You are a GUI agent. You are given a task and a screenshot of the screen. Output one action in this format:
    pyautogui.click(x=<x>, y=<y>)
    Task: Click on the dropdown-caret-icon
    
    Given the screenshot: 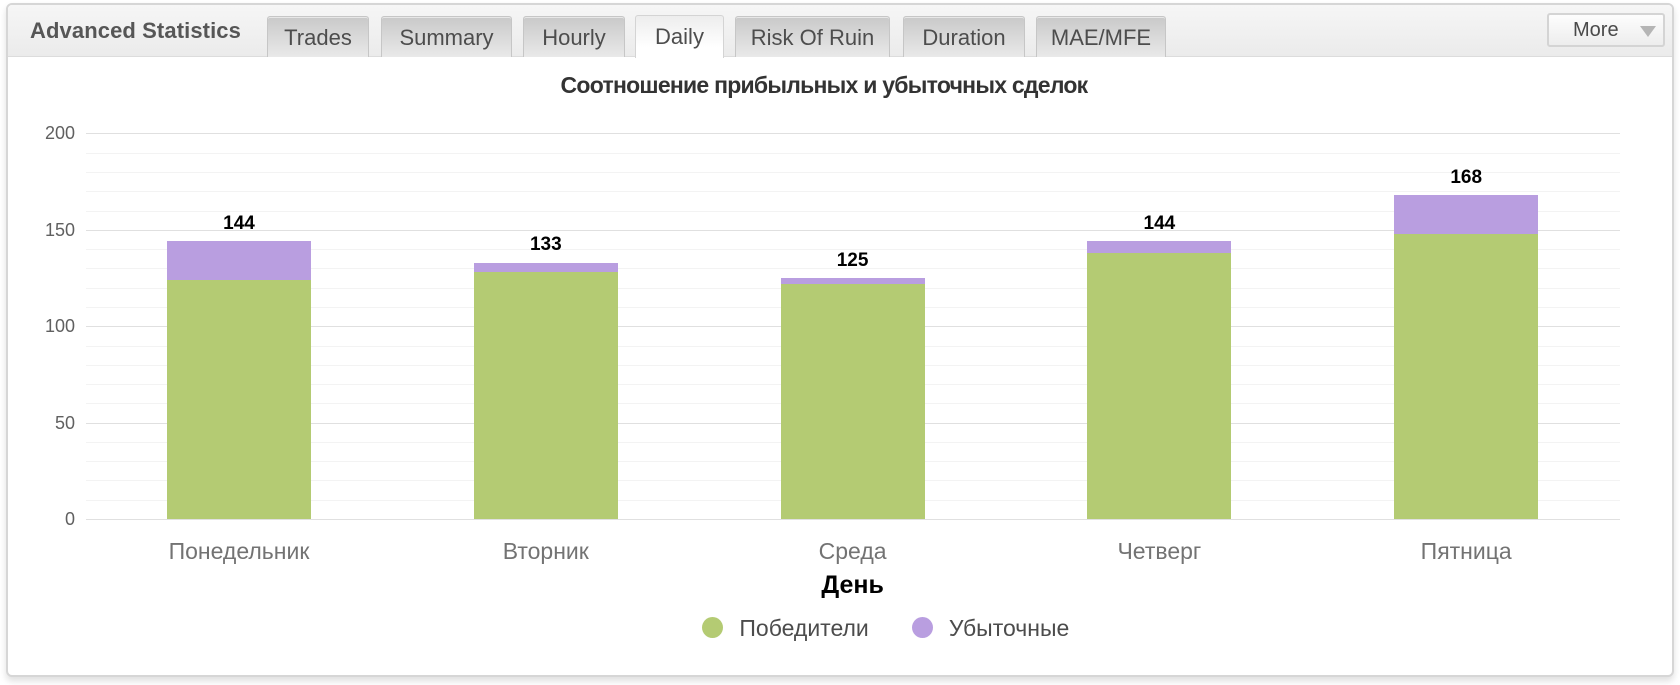 What is the action you would take?
    pyautogui.click(x=1648, y=31)
    